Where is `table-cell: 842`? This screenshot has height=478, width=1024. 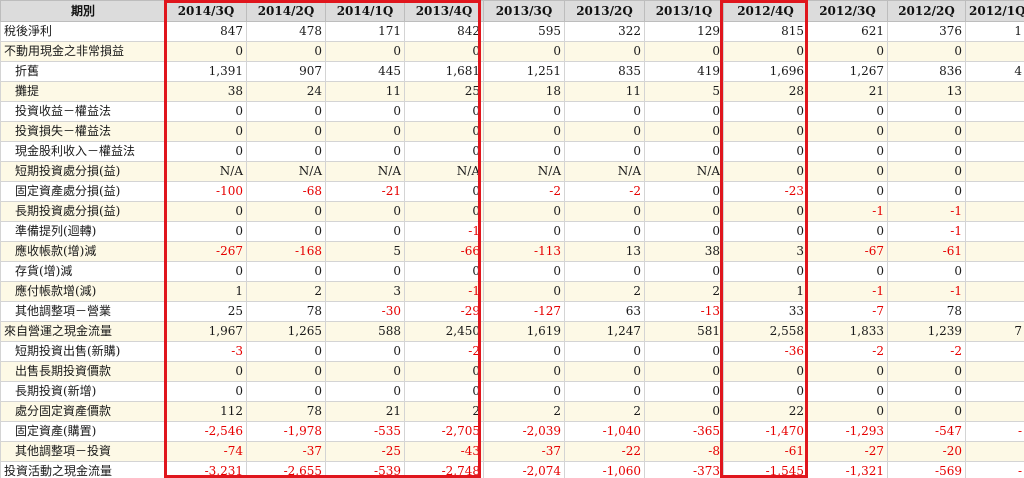
table-cell: 842 is located at coordinates (444, 31).